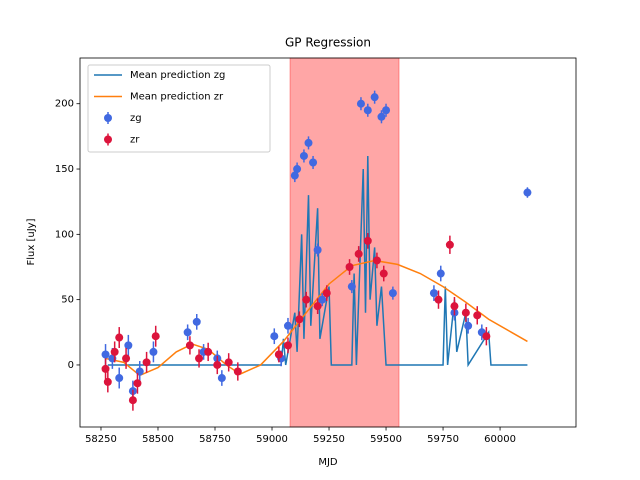  Describe the element at coordinates (328, 462) in the screenshot. I see `x-axis-label: MJD` at that location.